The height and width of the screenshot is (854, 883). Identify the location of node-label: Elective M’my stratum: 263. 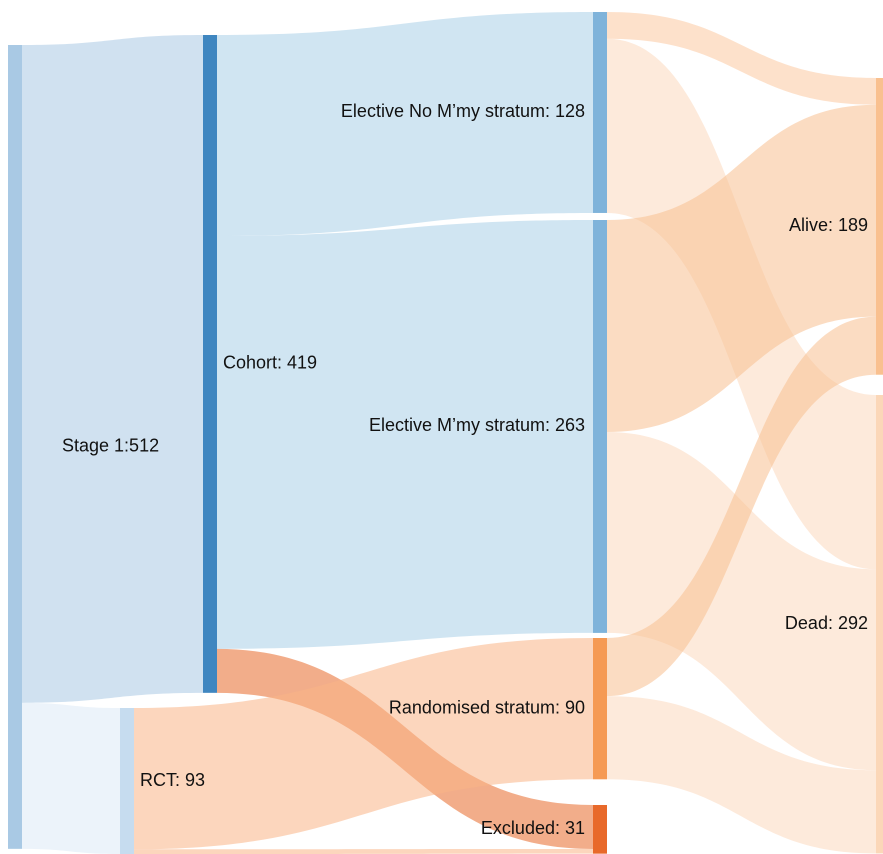
(477, 425).